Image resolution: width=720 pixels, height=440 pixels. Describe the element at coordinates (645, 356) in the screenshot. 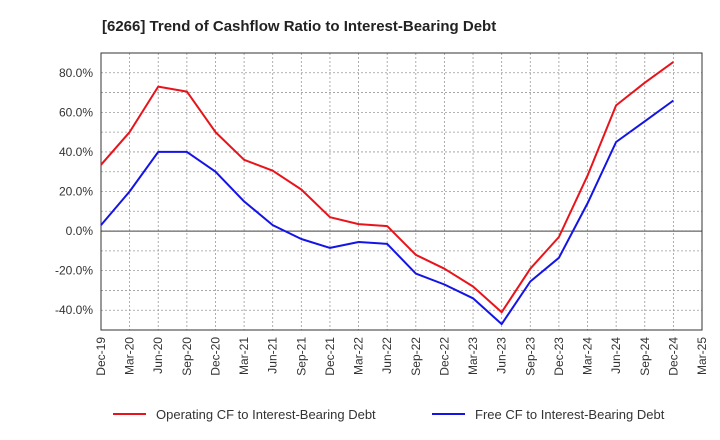

I see `x-tick-label: Sep-24` at that location.